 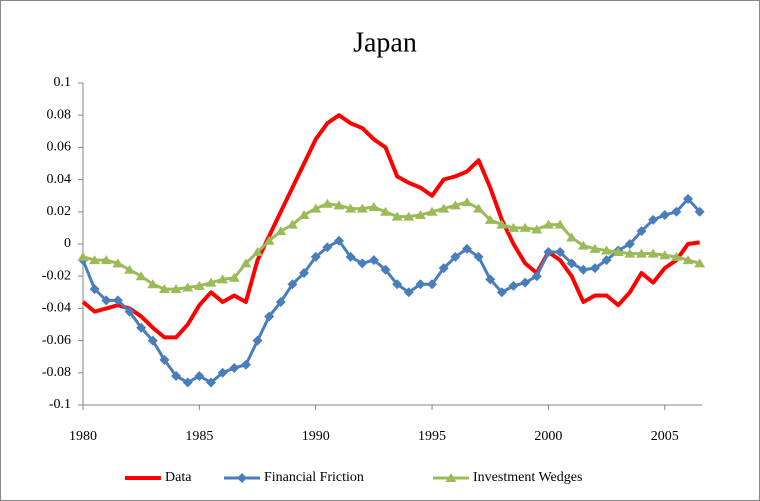 I want to click on legend-label: Investment Wedges, so click(x=527, y=477).